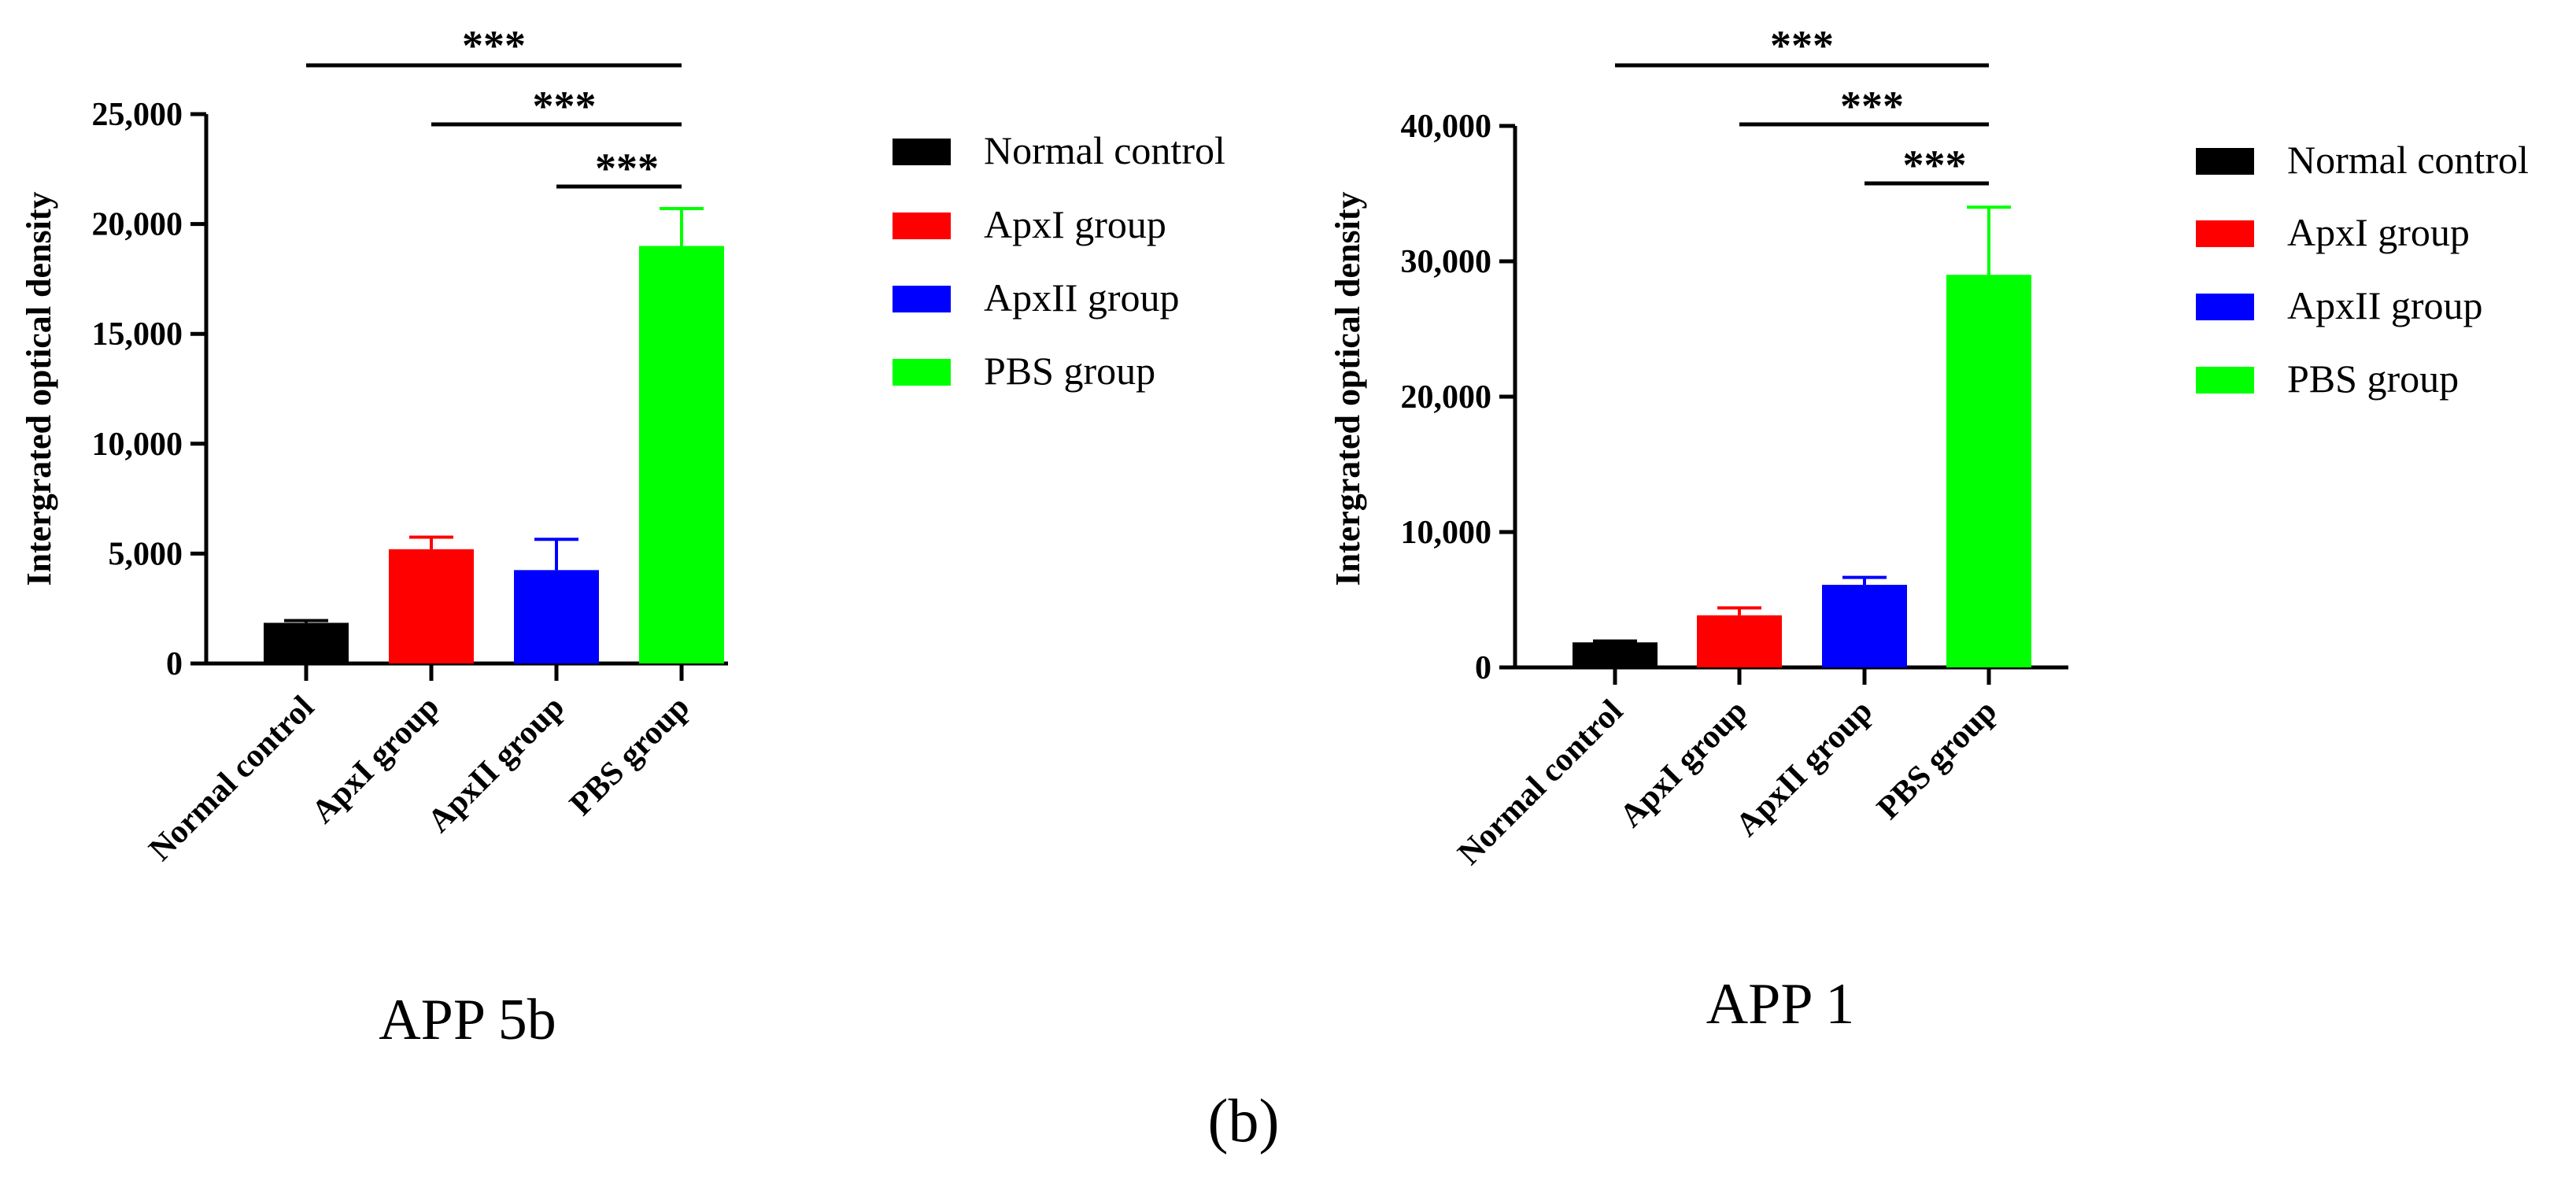 This screenshot has height=1179, width=2576. What do you see at coordinates (137, 334) in the screenshot?
I see `y-tick-label: 15,000` at bounding box center [137, 334].